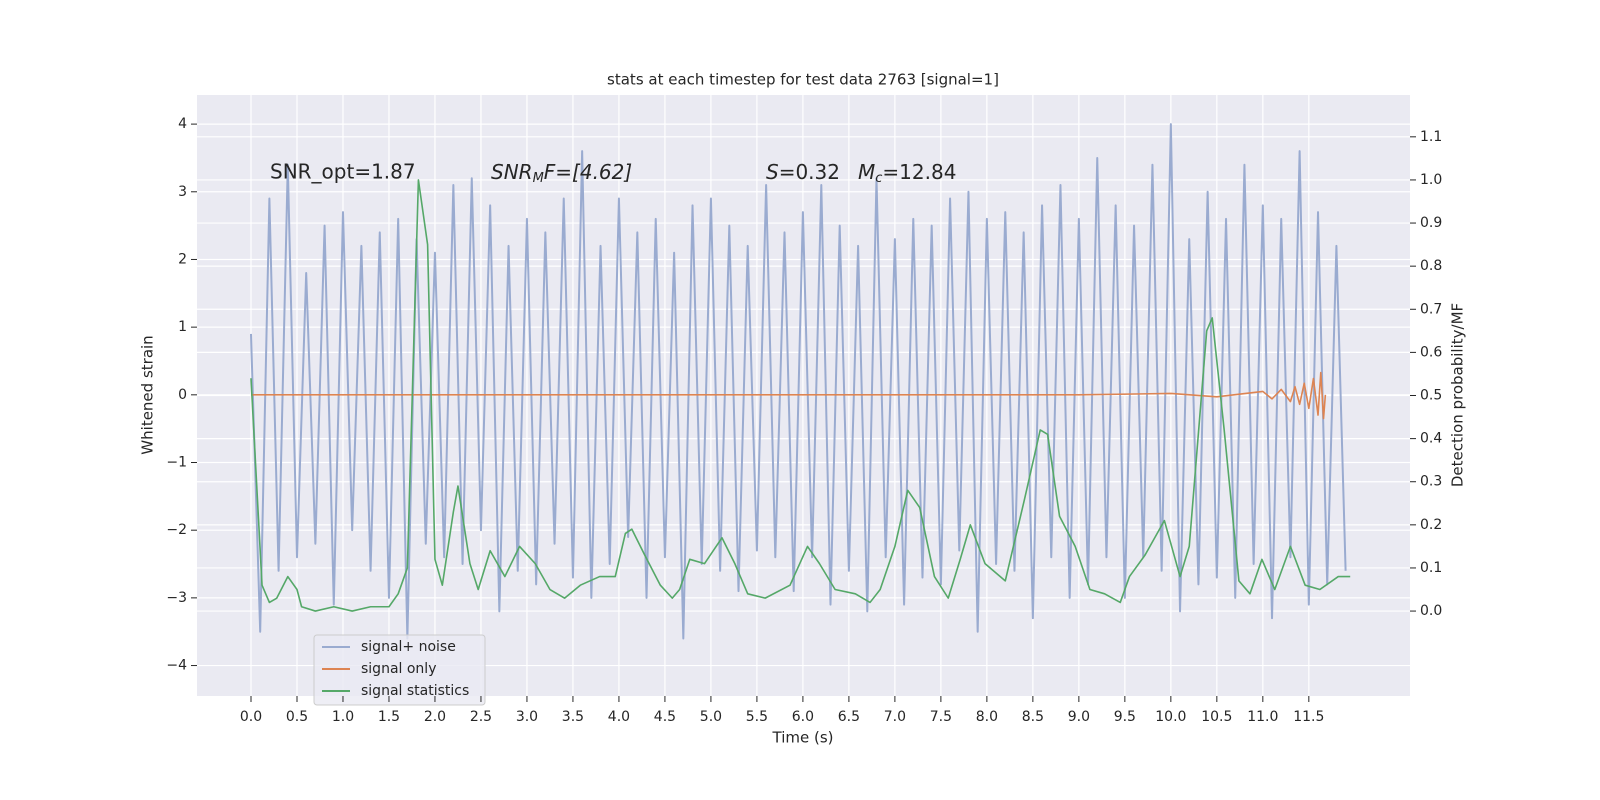 The image size is (1600, 800). I want to click on legend-box, so click(399, 670).